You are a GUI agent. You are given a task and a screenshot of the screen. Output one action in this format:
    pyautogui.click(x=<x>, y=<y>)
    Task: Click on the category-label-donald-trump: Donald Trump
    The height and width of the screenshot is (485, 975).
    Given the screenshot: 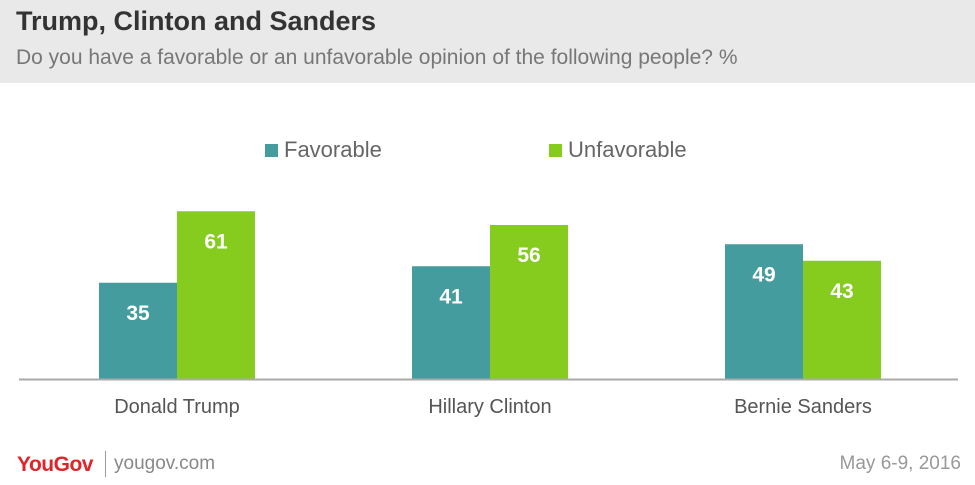 What is the action you would take?
    pyautogui.click(x=177, y=407)
    